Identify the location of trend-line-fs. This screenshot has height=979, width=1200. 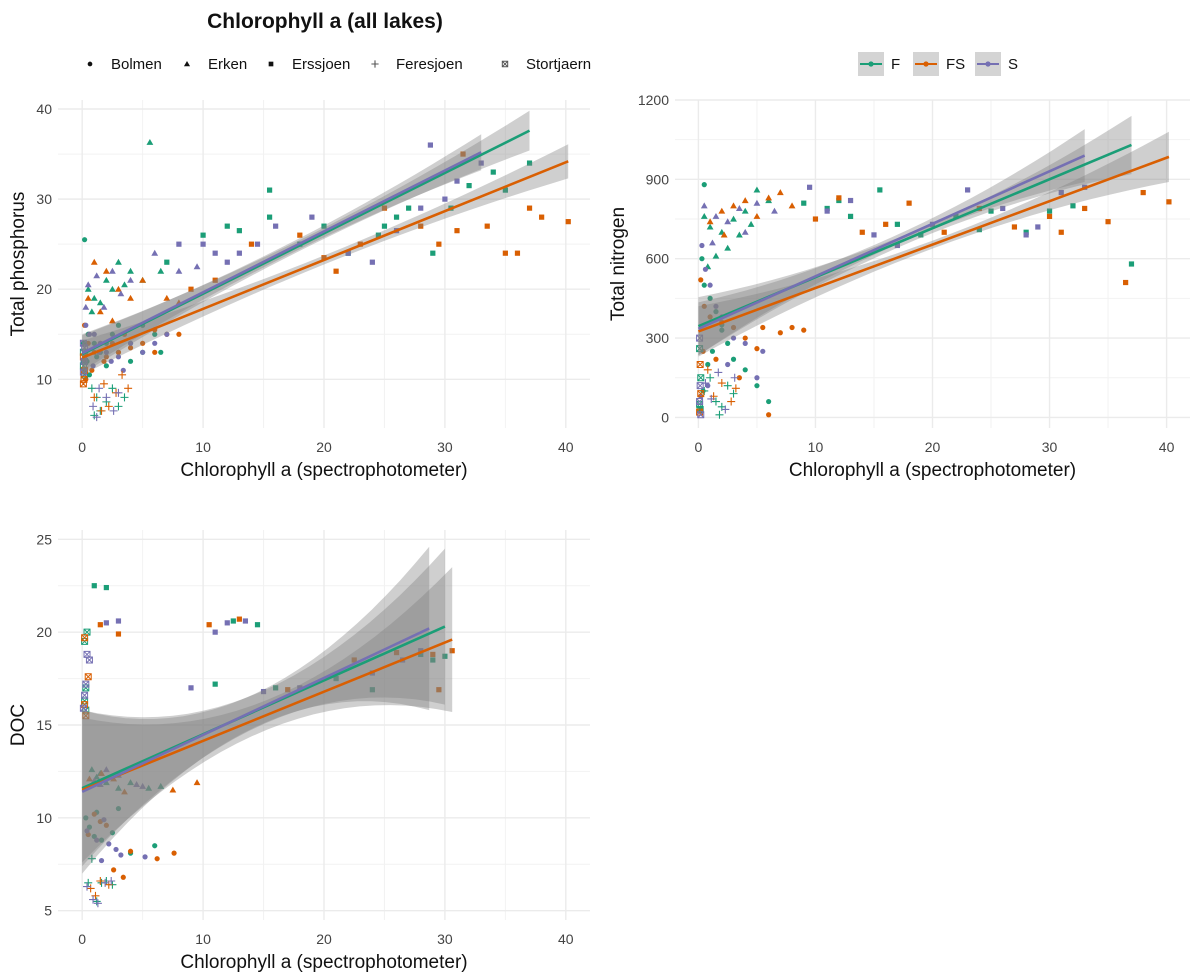
(325, 259).